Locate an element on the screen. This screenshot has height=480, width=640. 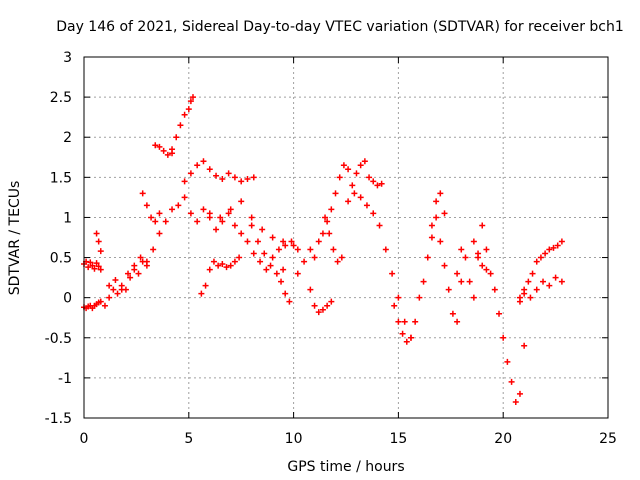
x-tick-label: 25 is located at coordinates (608, 439).